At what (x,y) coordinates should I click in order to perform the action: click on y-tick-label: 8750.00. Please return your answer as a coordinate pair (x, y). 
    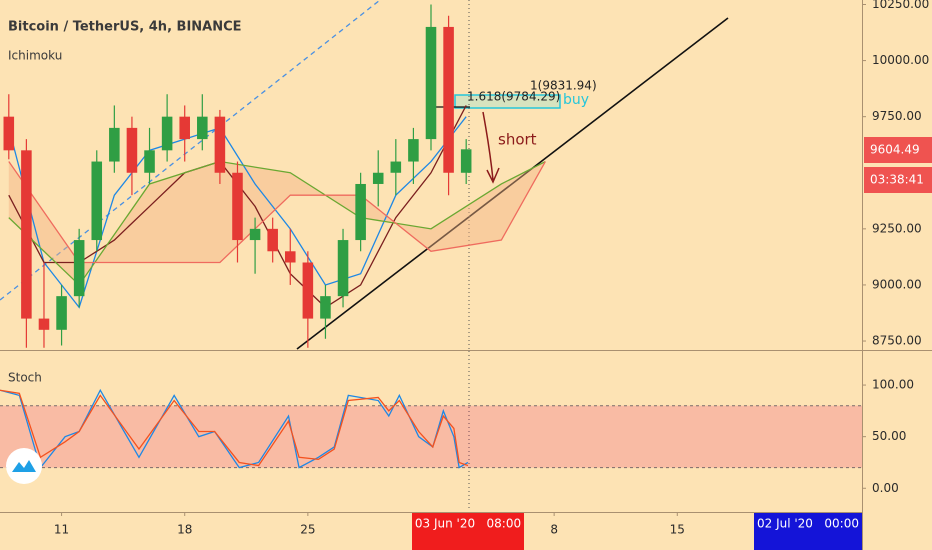
    Looking at the image, I should click on (897, 341).